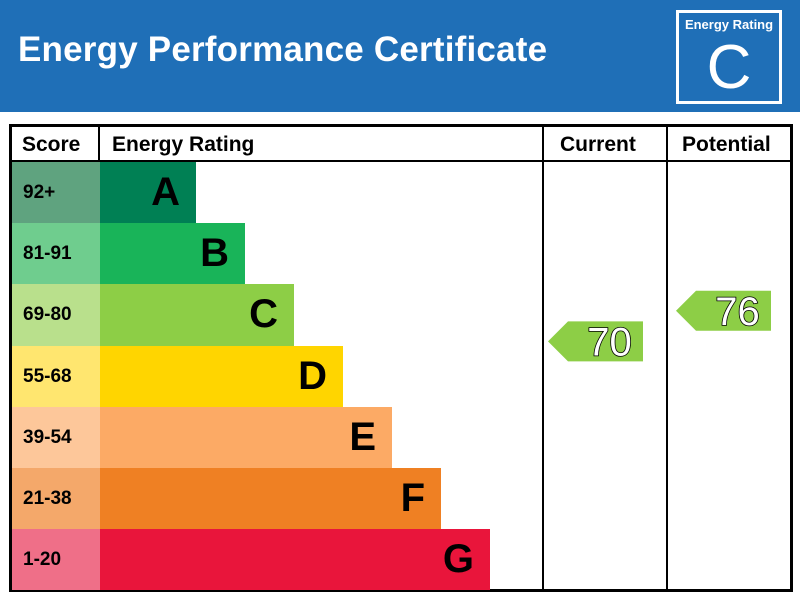  Describe the element at coordinates (56, 376) in the screenshot. I see `score-range-d: 55-68` at that location.